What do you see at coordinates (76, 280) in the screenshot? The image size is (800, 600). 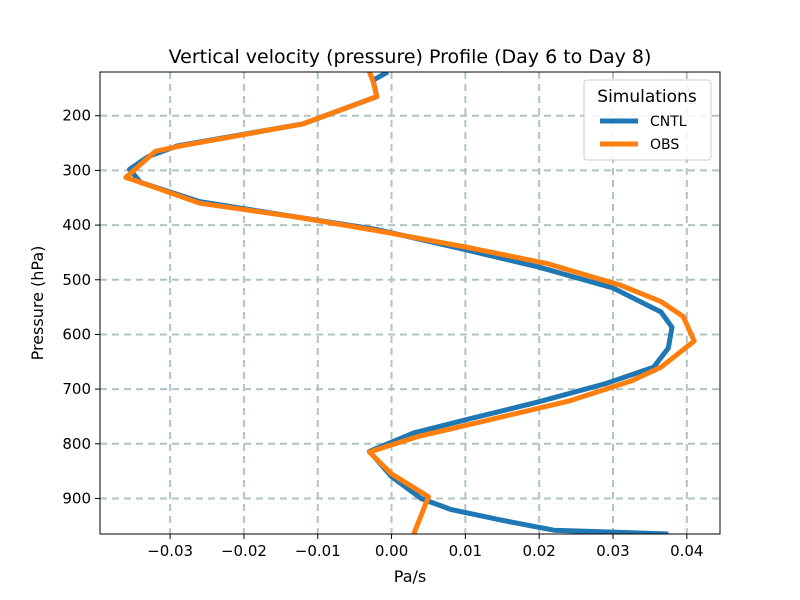 I see `y-tick-label: 500` at bounding box center [76, 280].